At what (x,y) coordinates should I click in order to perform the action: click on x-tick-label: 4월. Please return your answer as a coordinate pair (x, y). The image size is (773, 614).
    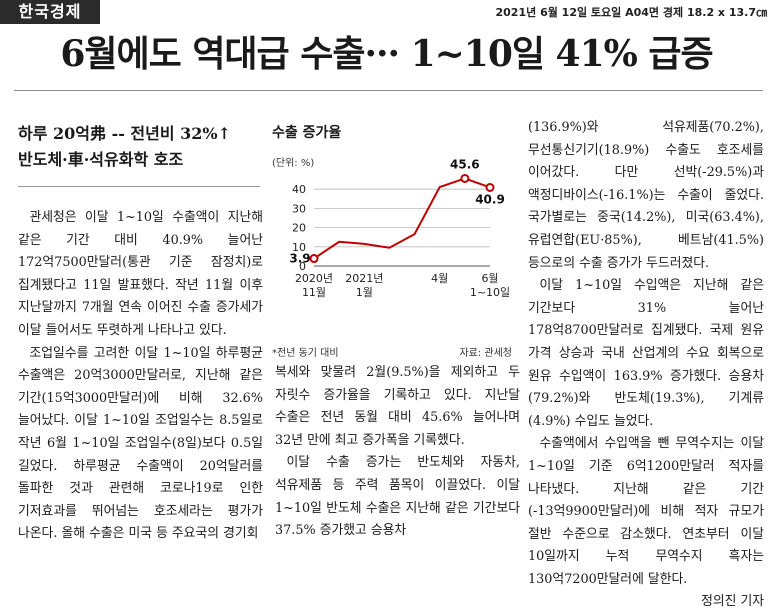
    Looking at the image, I should click on (439, 278).